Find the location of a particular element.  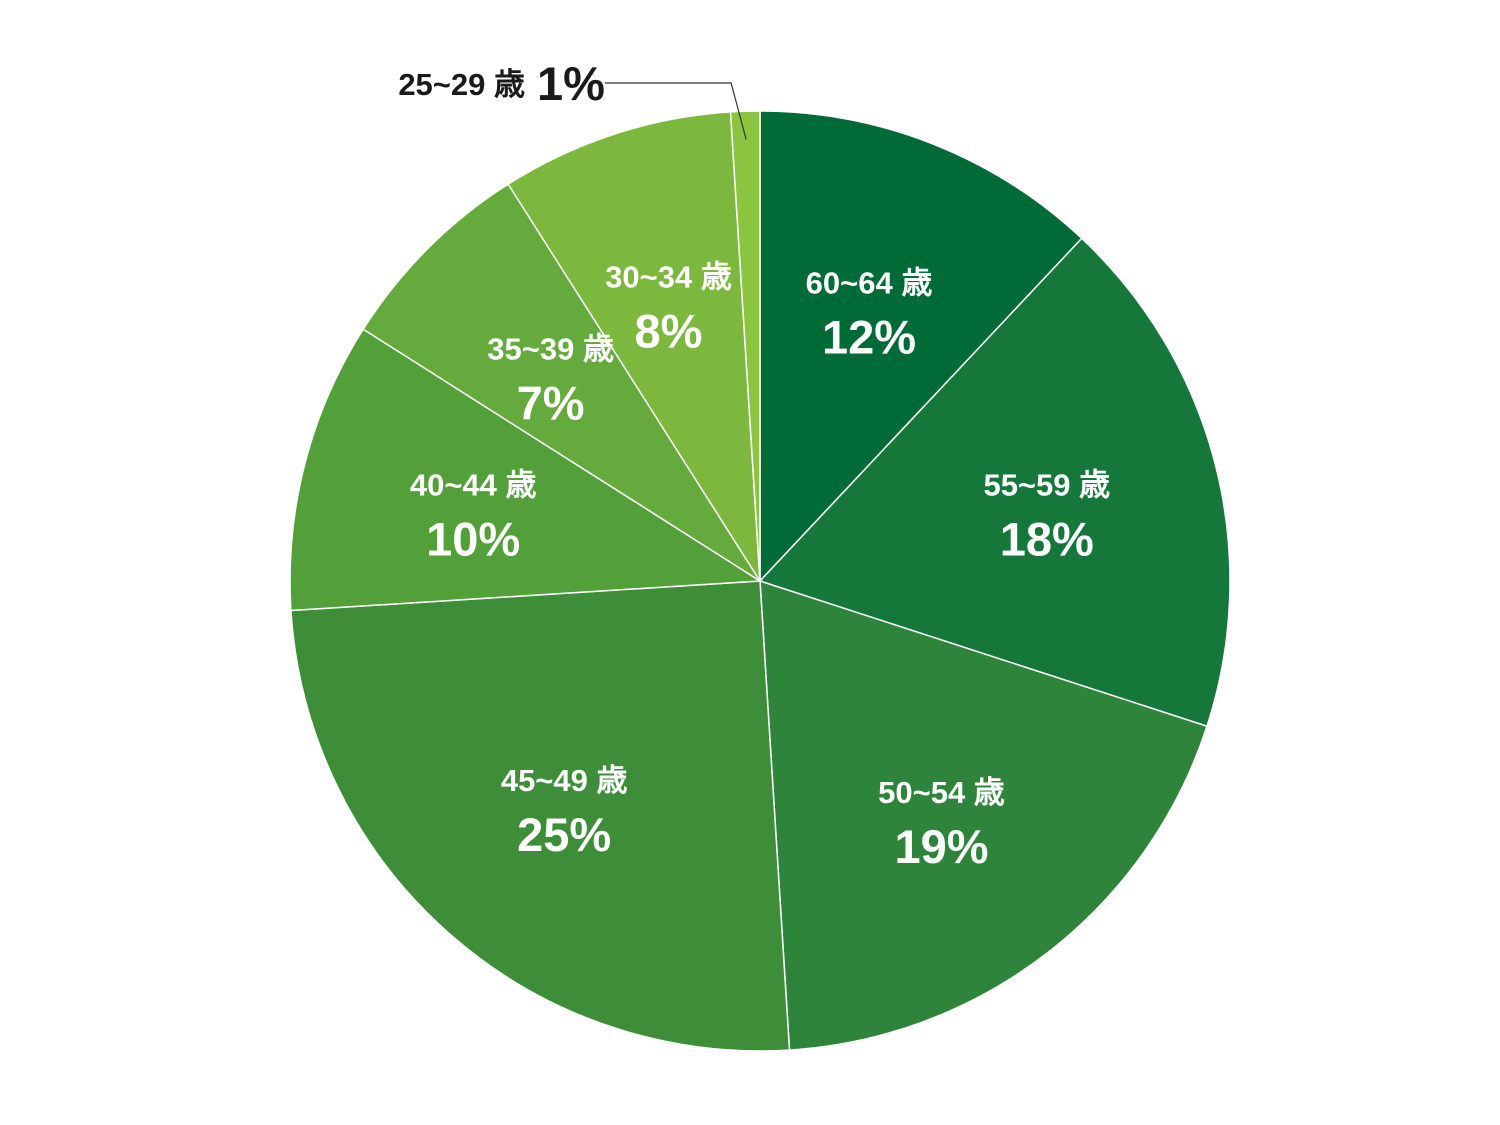

slice-label-60-64: 60~64 歳 is located at coordinates (869, 283).